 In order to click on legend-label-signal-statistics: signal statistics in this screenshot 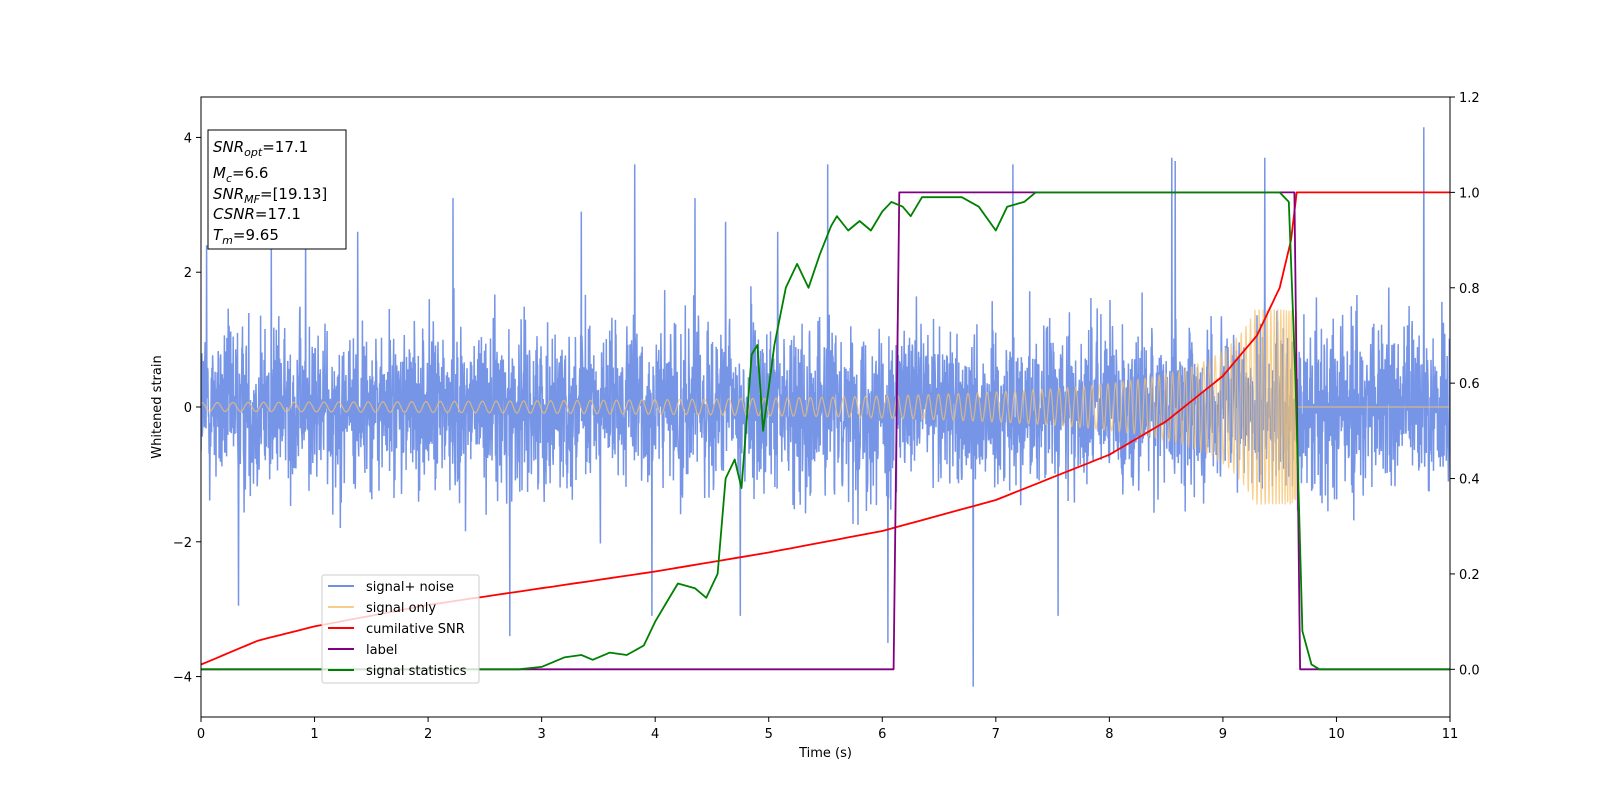, I will do `click(416, 671)`.